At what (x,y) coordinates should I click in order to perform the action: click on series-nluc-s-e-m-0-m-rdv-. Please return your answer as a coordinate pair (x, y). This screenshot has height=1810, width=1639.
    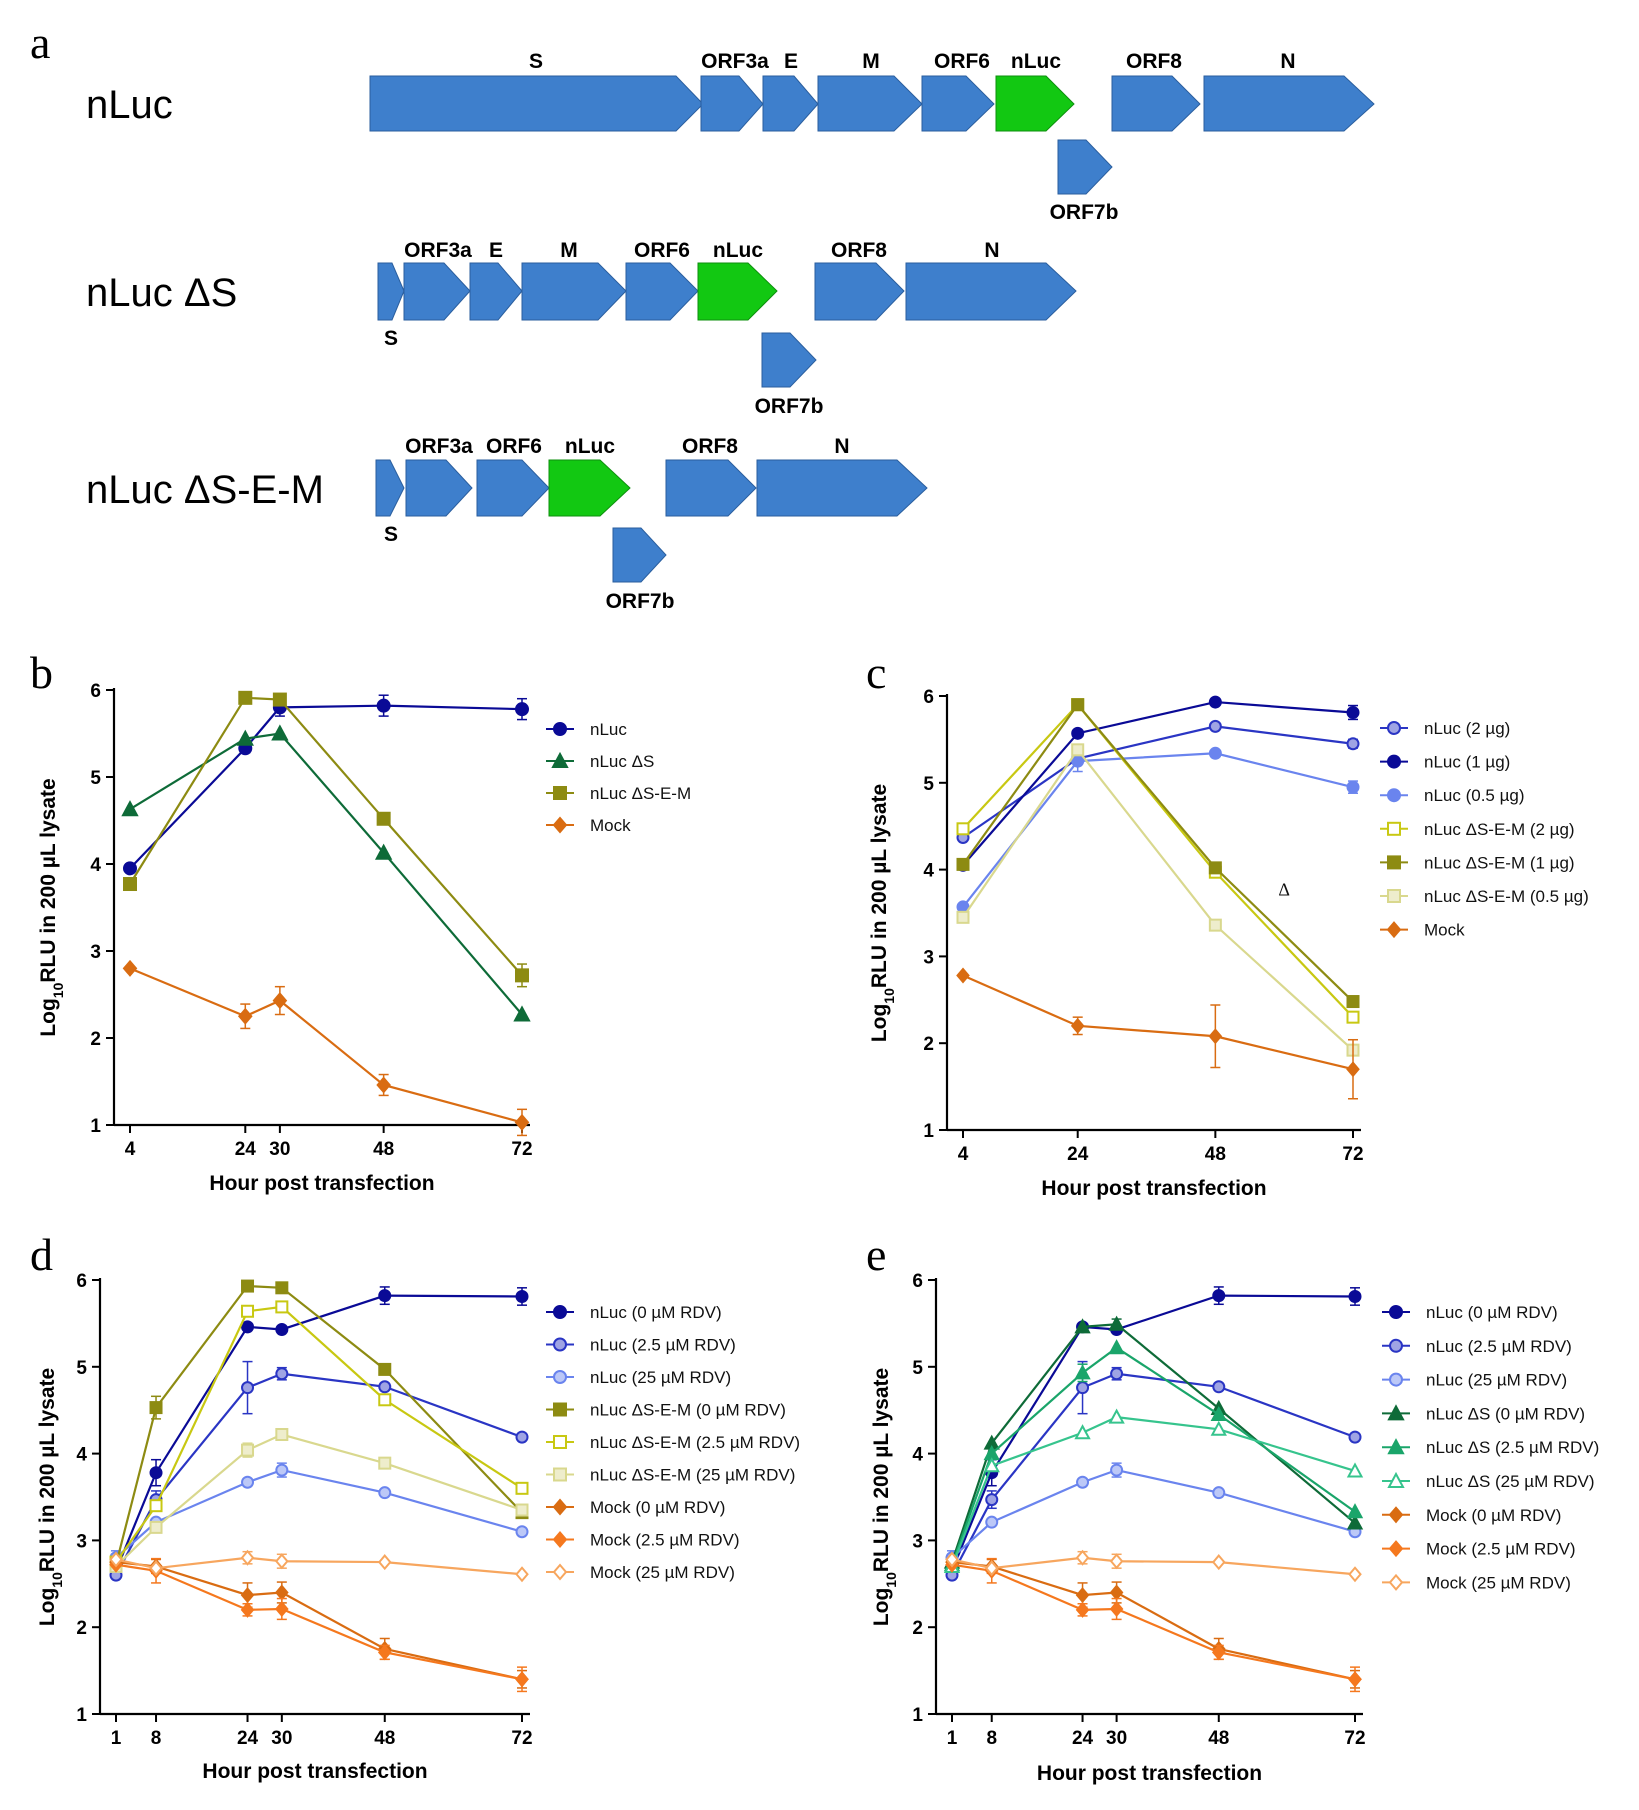
    Looking at the image, I should click on (319, 1425).